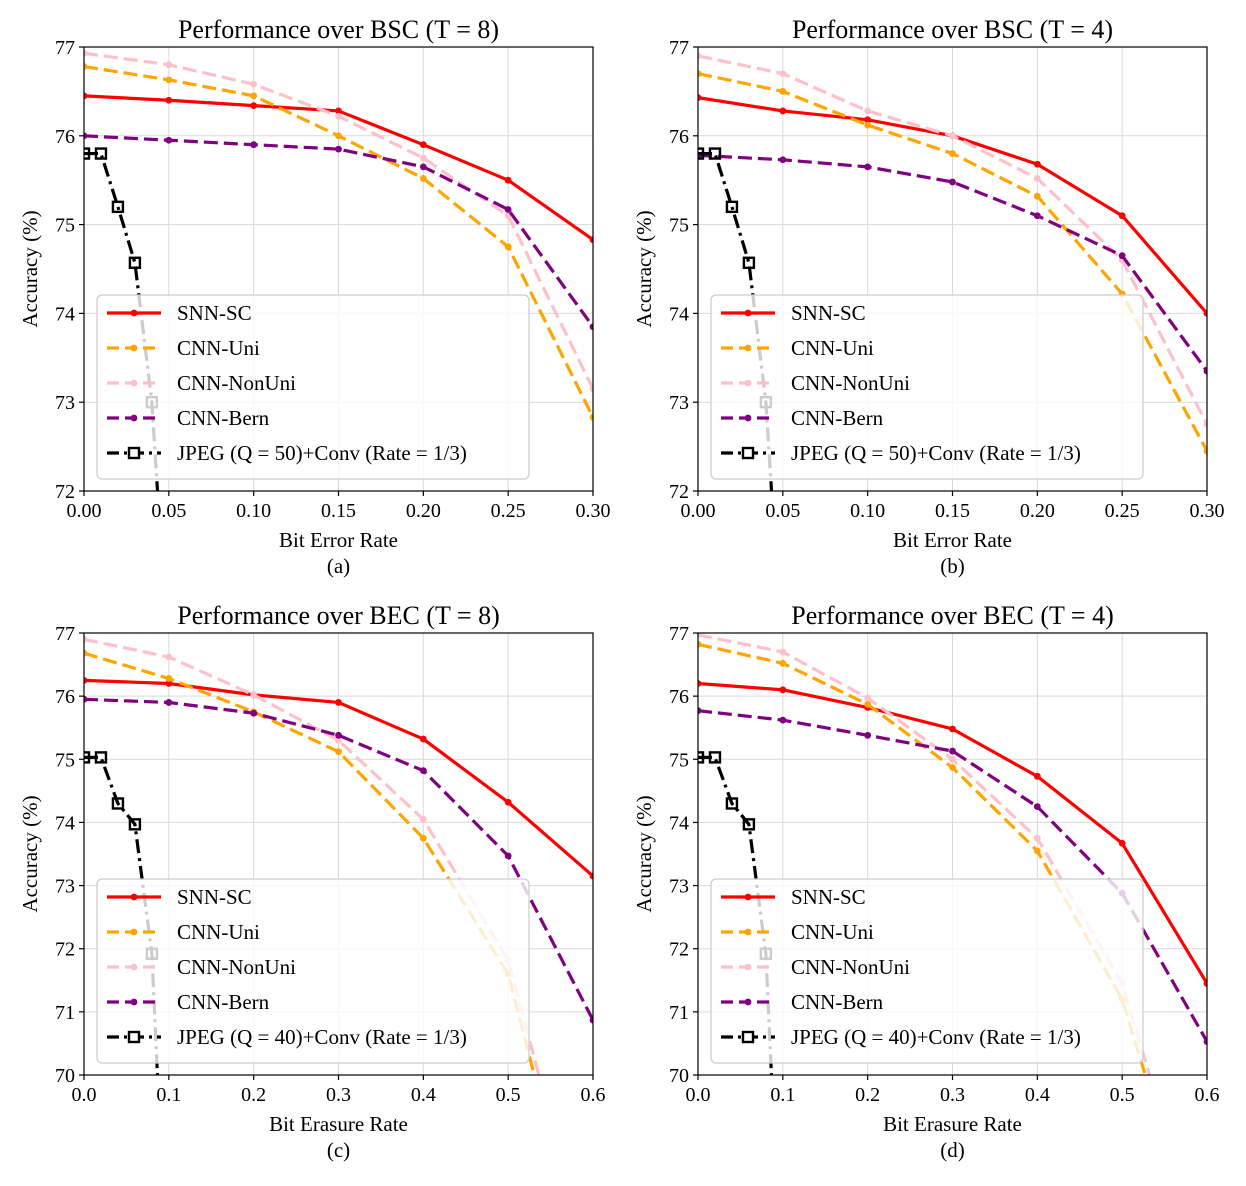 The image size is (1246, 1186). Describe the element at coordinates (679, 823) in the screenshot. I see `y-tick-label: 74` at that location.